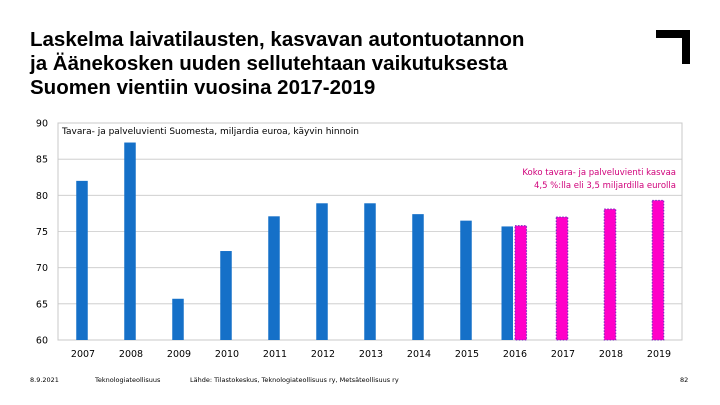 This screenshot has width=720, height=405. Describe the element at coordinates (275, 354) in the screenshot. I see `x-tick-label: 2011` at that location.